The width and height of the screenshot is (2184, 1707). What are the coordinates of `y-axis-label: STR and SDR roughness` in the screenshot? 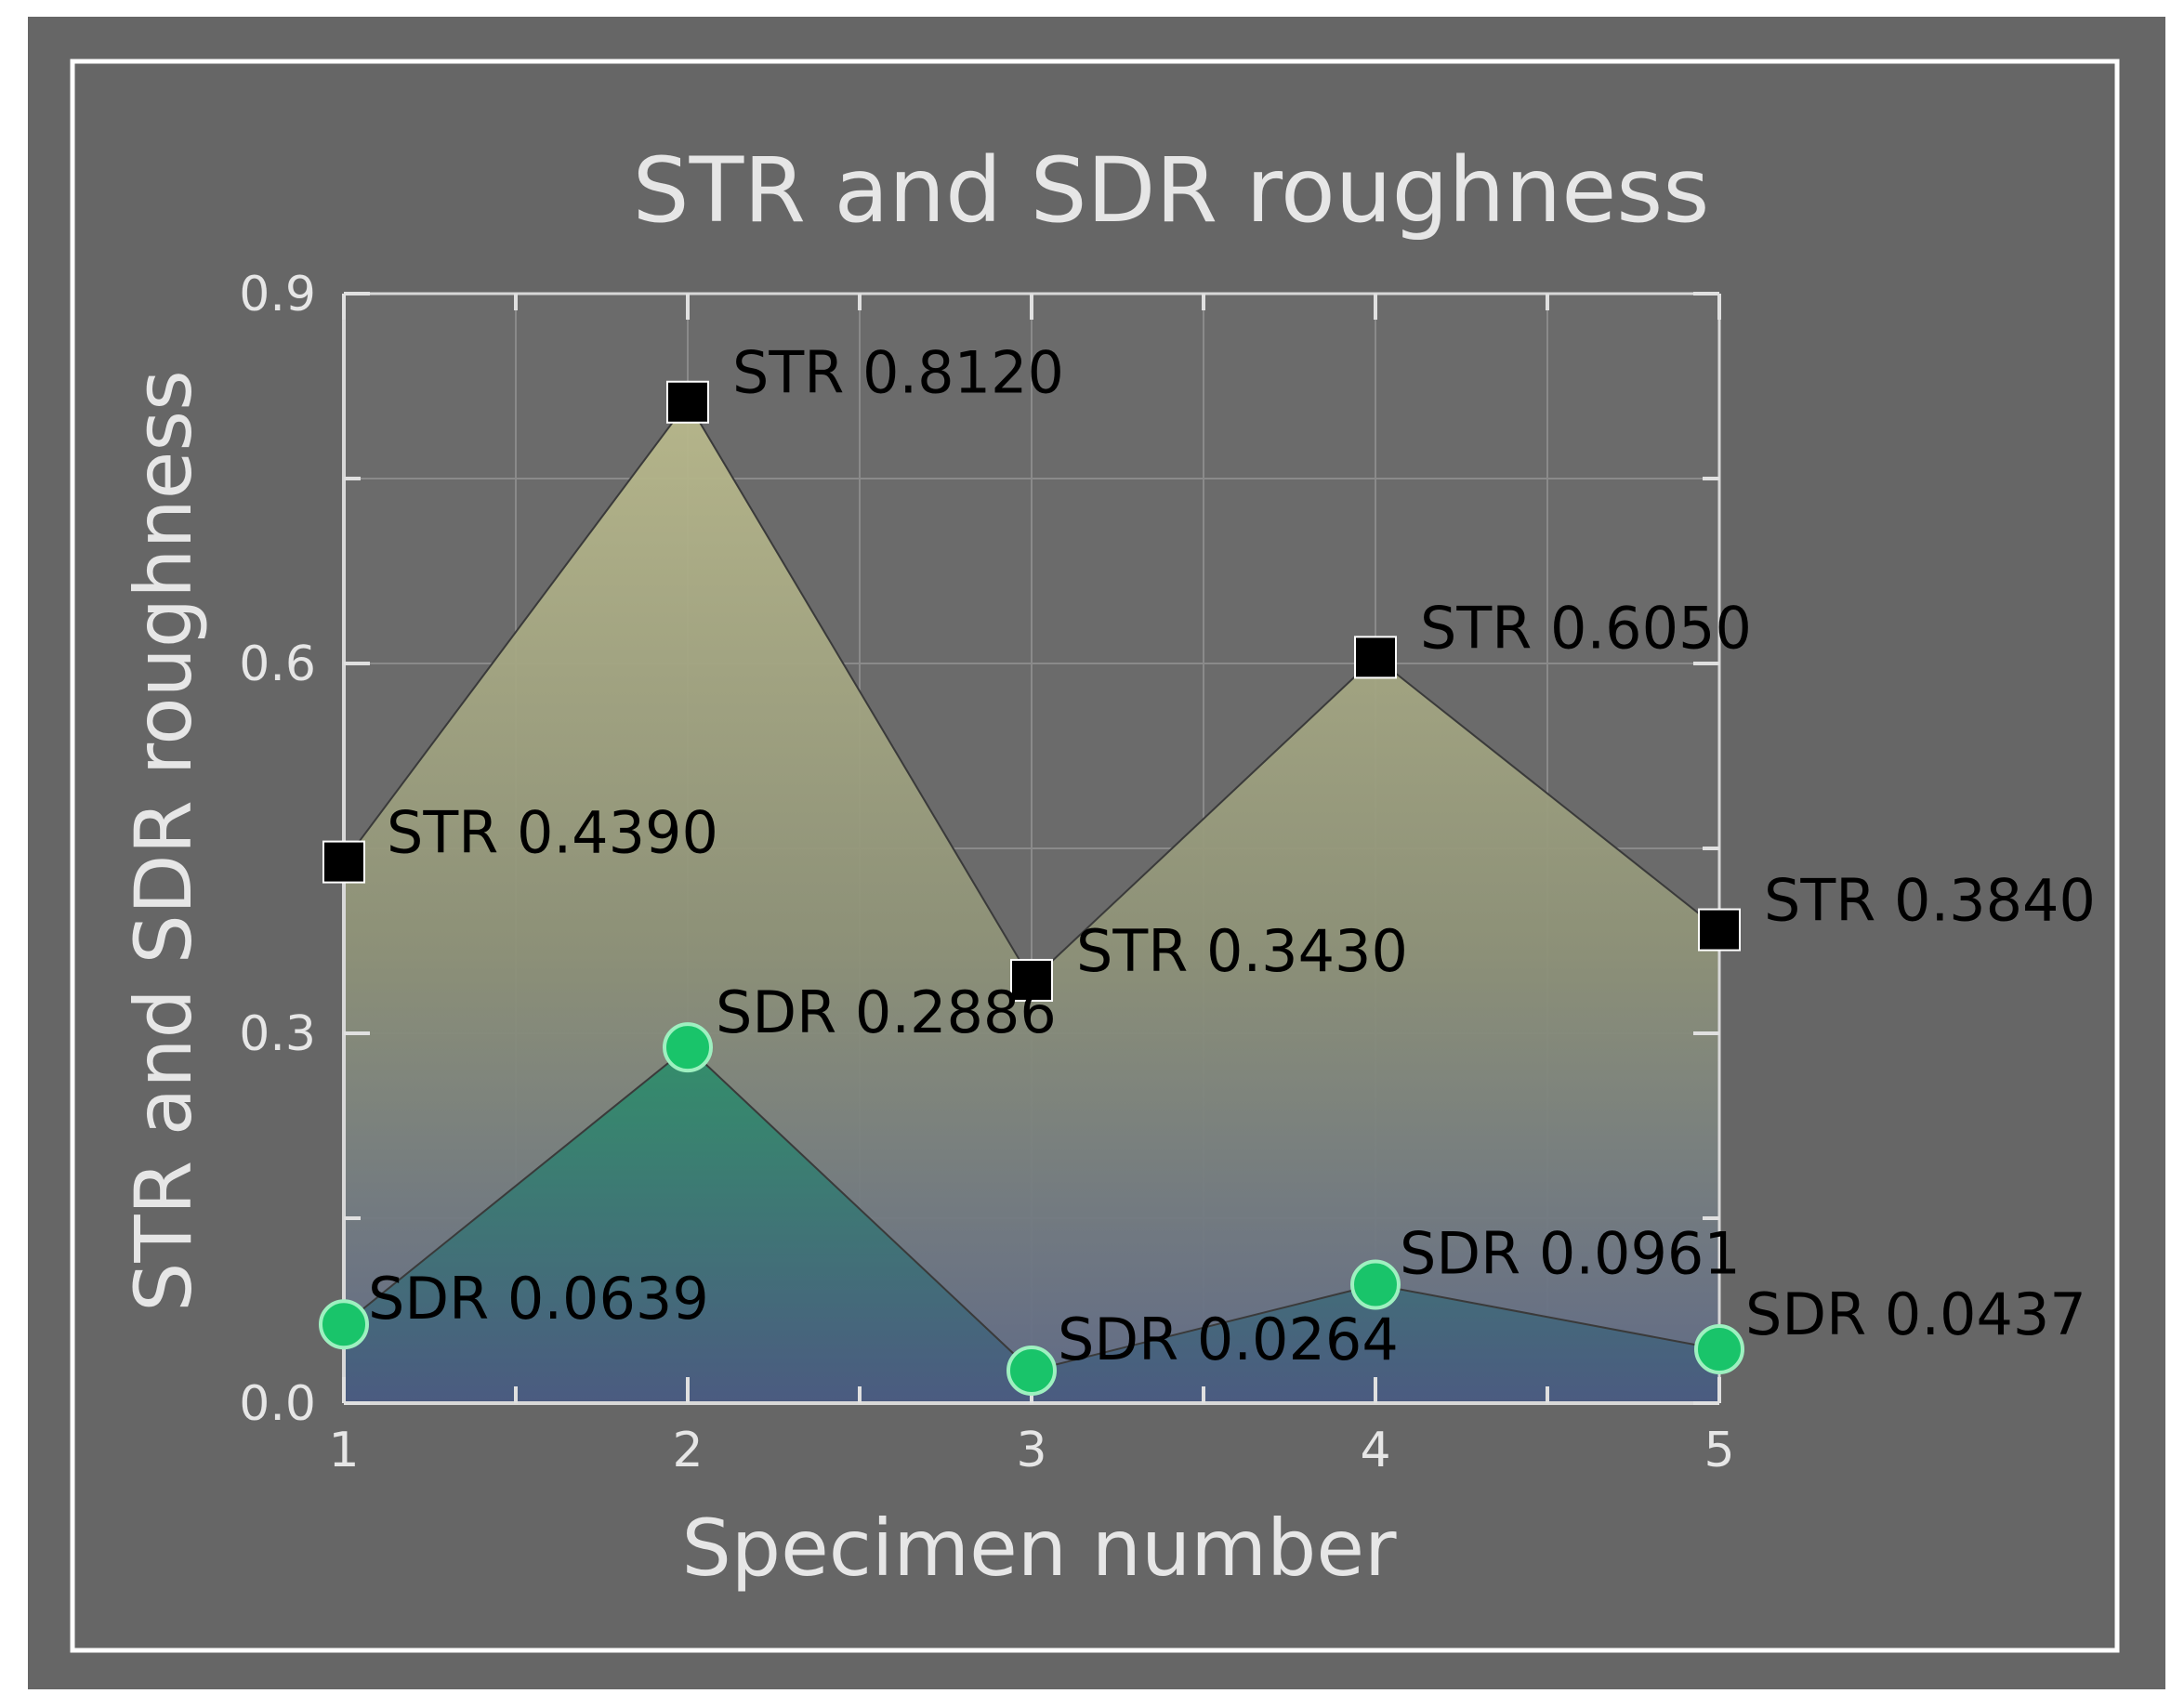 It's located at (163, 841).